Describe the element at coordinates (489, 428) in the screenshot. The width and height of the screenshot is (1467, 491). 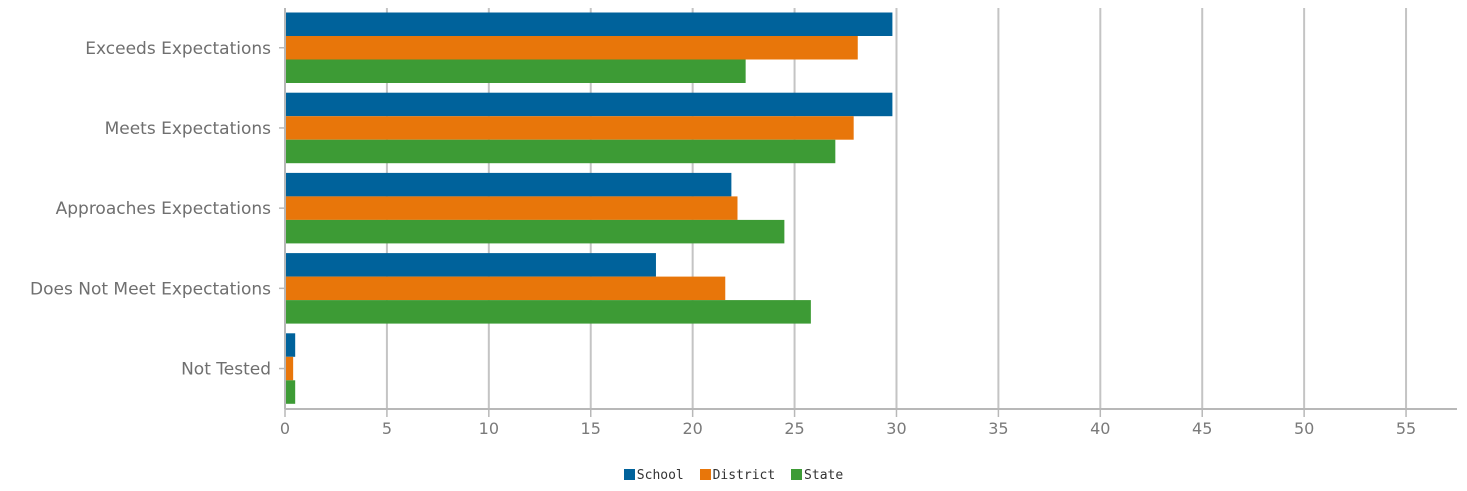
I see `x-tick-label-10: 10` at that location.